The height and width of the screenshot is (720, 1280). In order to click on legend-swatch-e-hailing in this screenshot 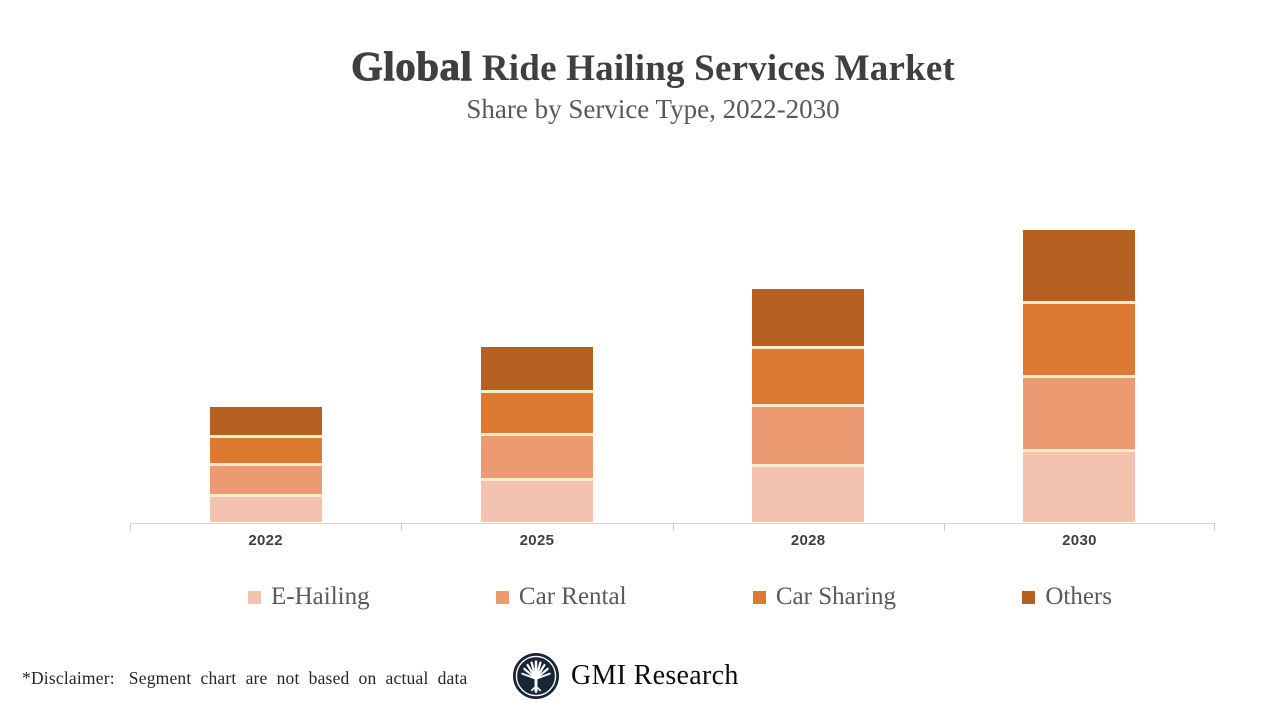, I will do `click(254, 597)`.